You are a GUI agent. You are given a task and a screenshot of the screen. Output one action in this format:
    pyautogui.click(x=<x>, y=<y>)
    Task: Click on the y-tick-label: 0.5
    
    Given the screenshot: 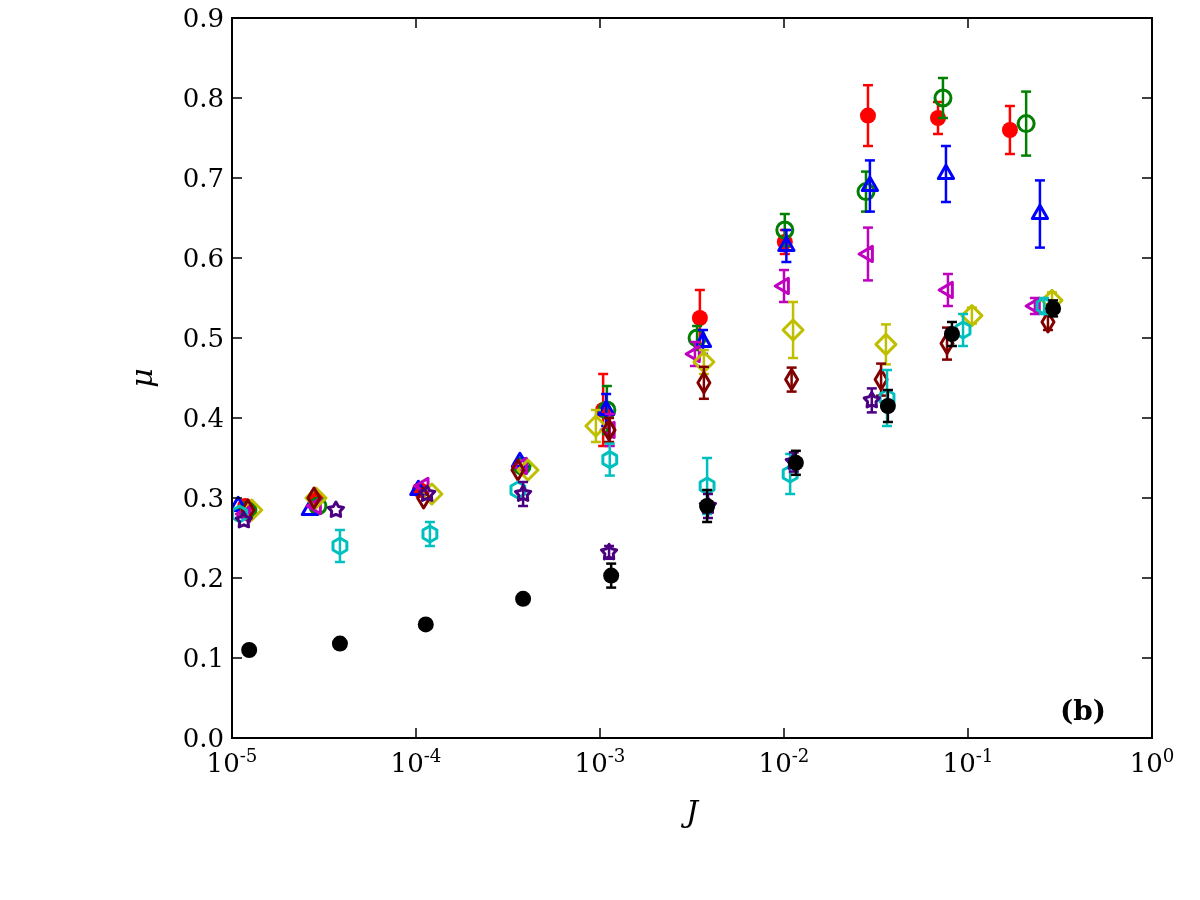 What is the action you would take?
    pyautogui.click(x=203, y=338)
    